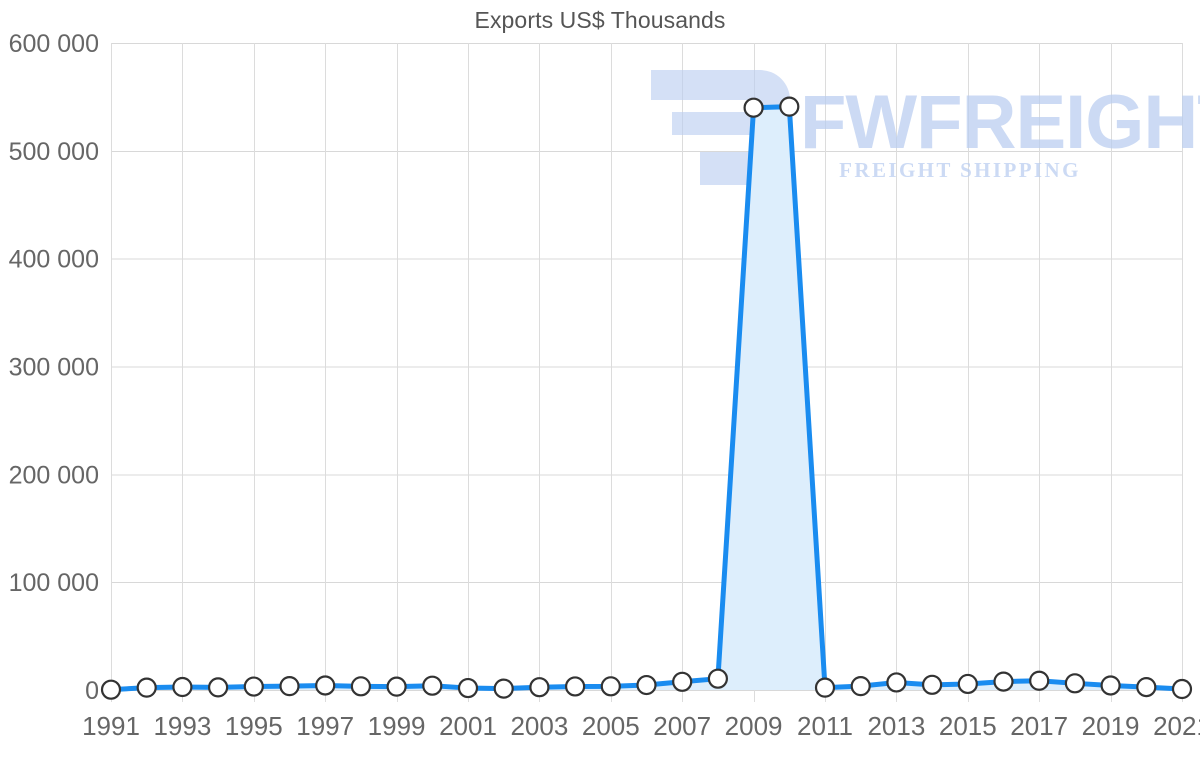 The image size is (1200, 763). What do you see at coordinates (397, 726) in the screenshot?
I see `x-axis-tick-label: 1999` at bounding box center [397, 726].